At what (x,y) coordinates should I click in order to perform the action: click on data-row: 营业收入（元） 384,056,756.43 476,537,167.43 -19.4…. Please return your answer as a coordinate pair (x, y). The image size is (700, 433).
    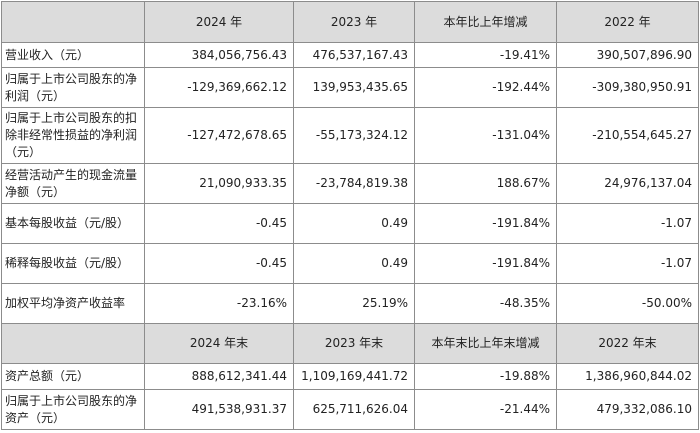
    Looking at the image, I should click on (350, 55).